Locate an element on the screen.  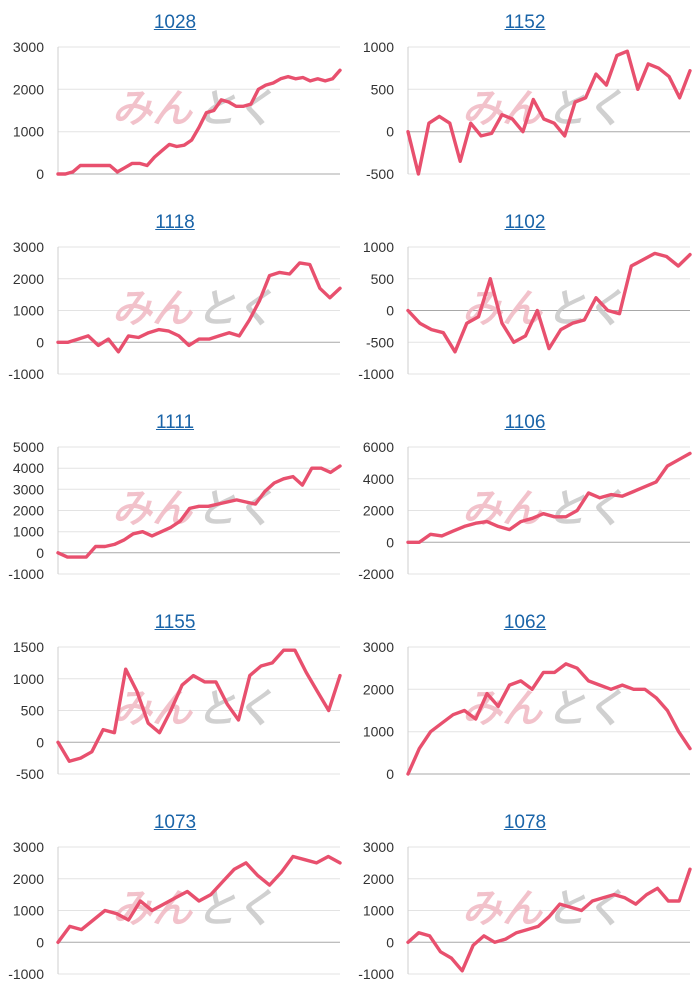
line-chart: -2000 0 2000 4000 6000 みん とく is located at coordinates (525, 510).